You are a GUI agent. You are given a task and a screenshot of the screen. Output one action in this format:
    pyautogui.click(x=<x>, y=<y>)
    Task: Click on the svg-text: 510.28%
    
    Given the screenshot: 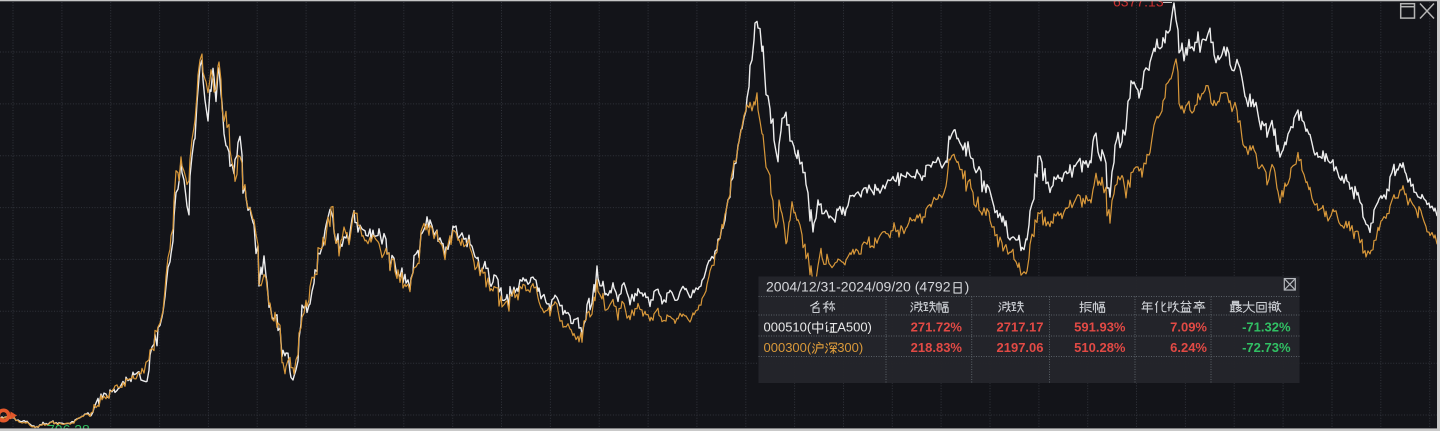 What is the action you would take?
    pyautogui.click(x=1100, y=347)
    